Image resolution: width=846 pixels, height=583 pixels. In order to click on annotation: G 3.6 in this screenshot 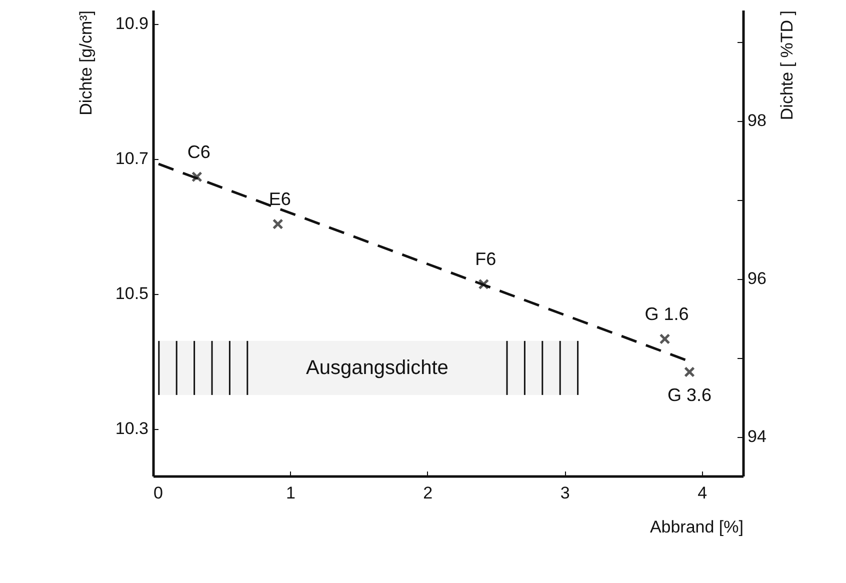, I will do `click(689, 394)`.